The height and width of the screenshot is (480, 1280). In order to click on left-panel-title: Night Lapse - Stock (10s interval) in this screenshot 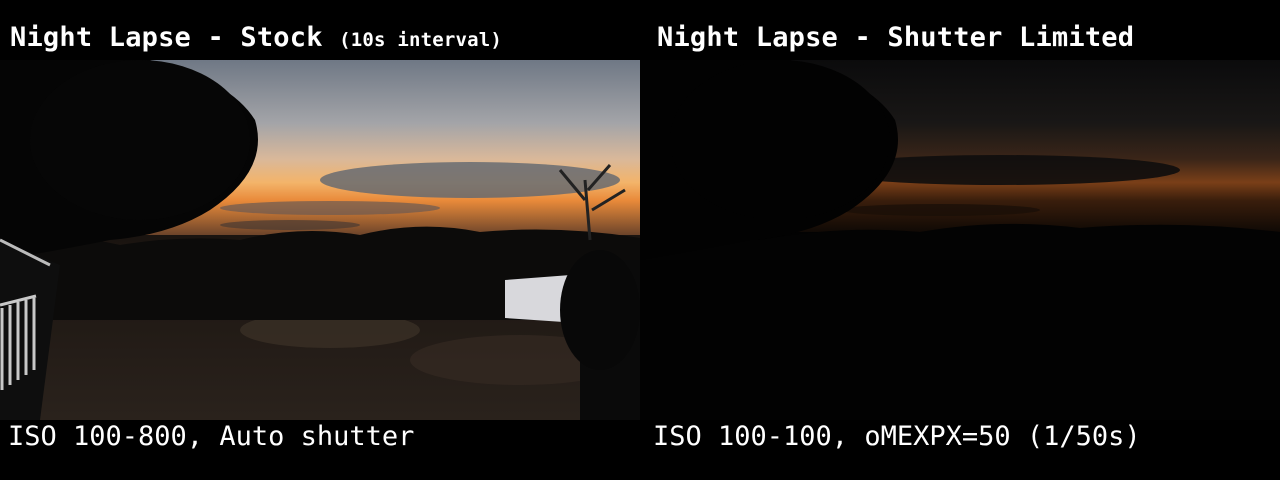, I will do `click(256, 37)`.